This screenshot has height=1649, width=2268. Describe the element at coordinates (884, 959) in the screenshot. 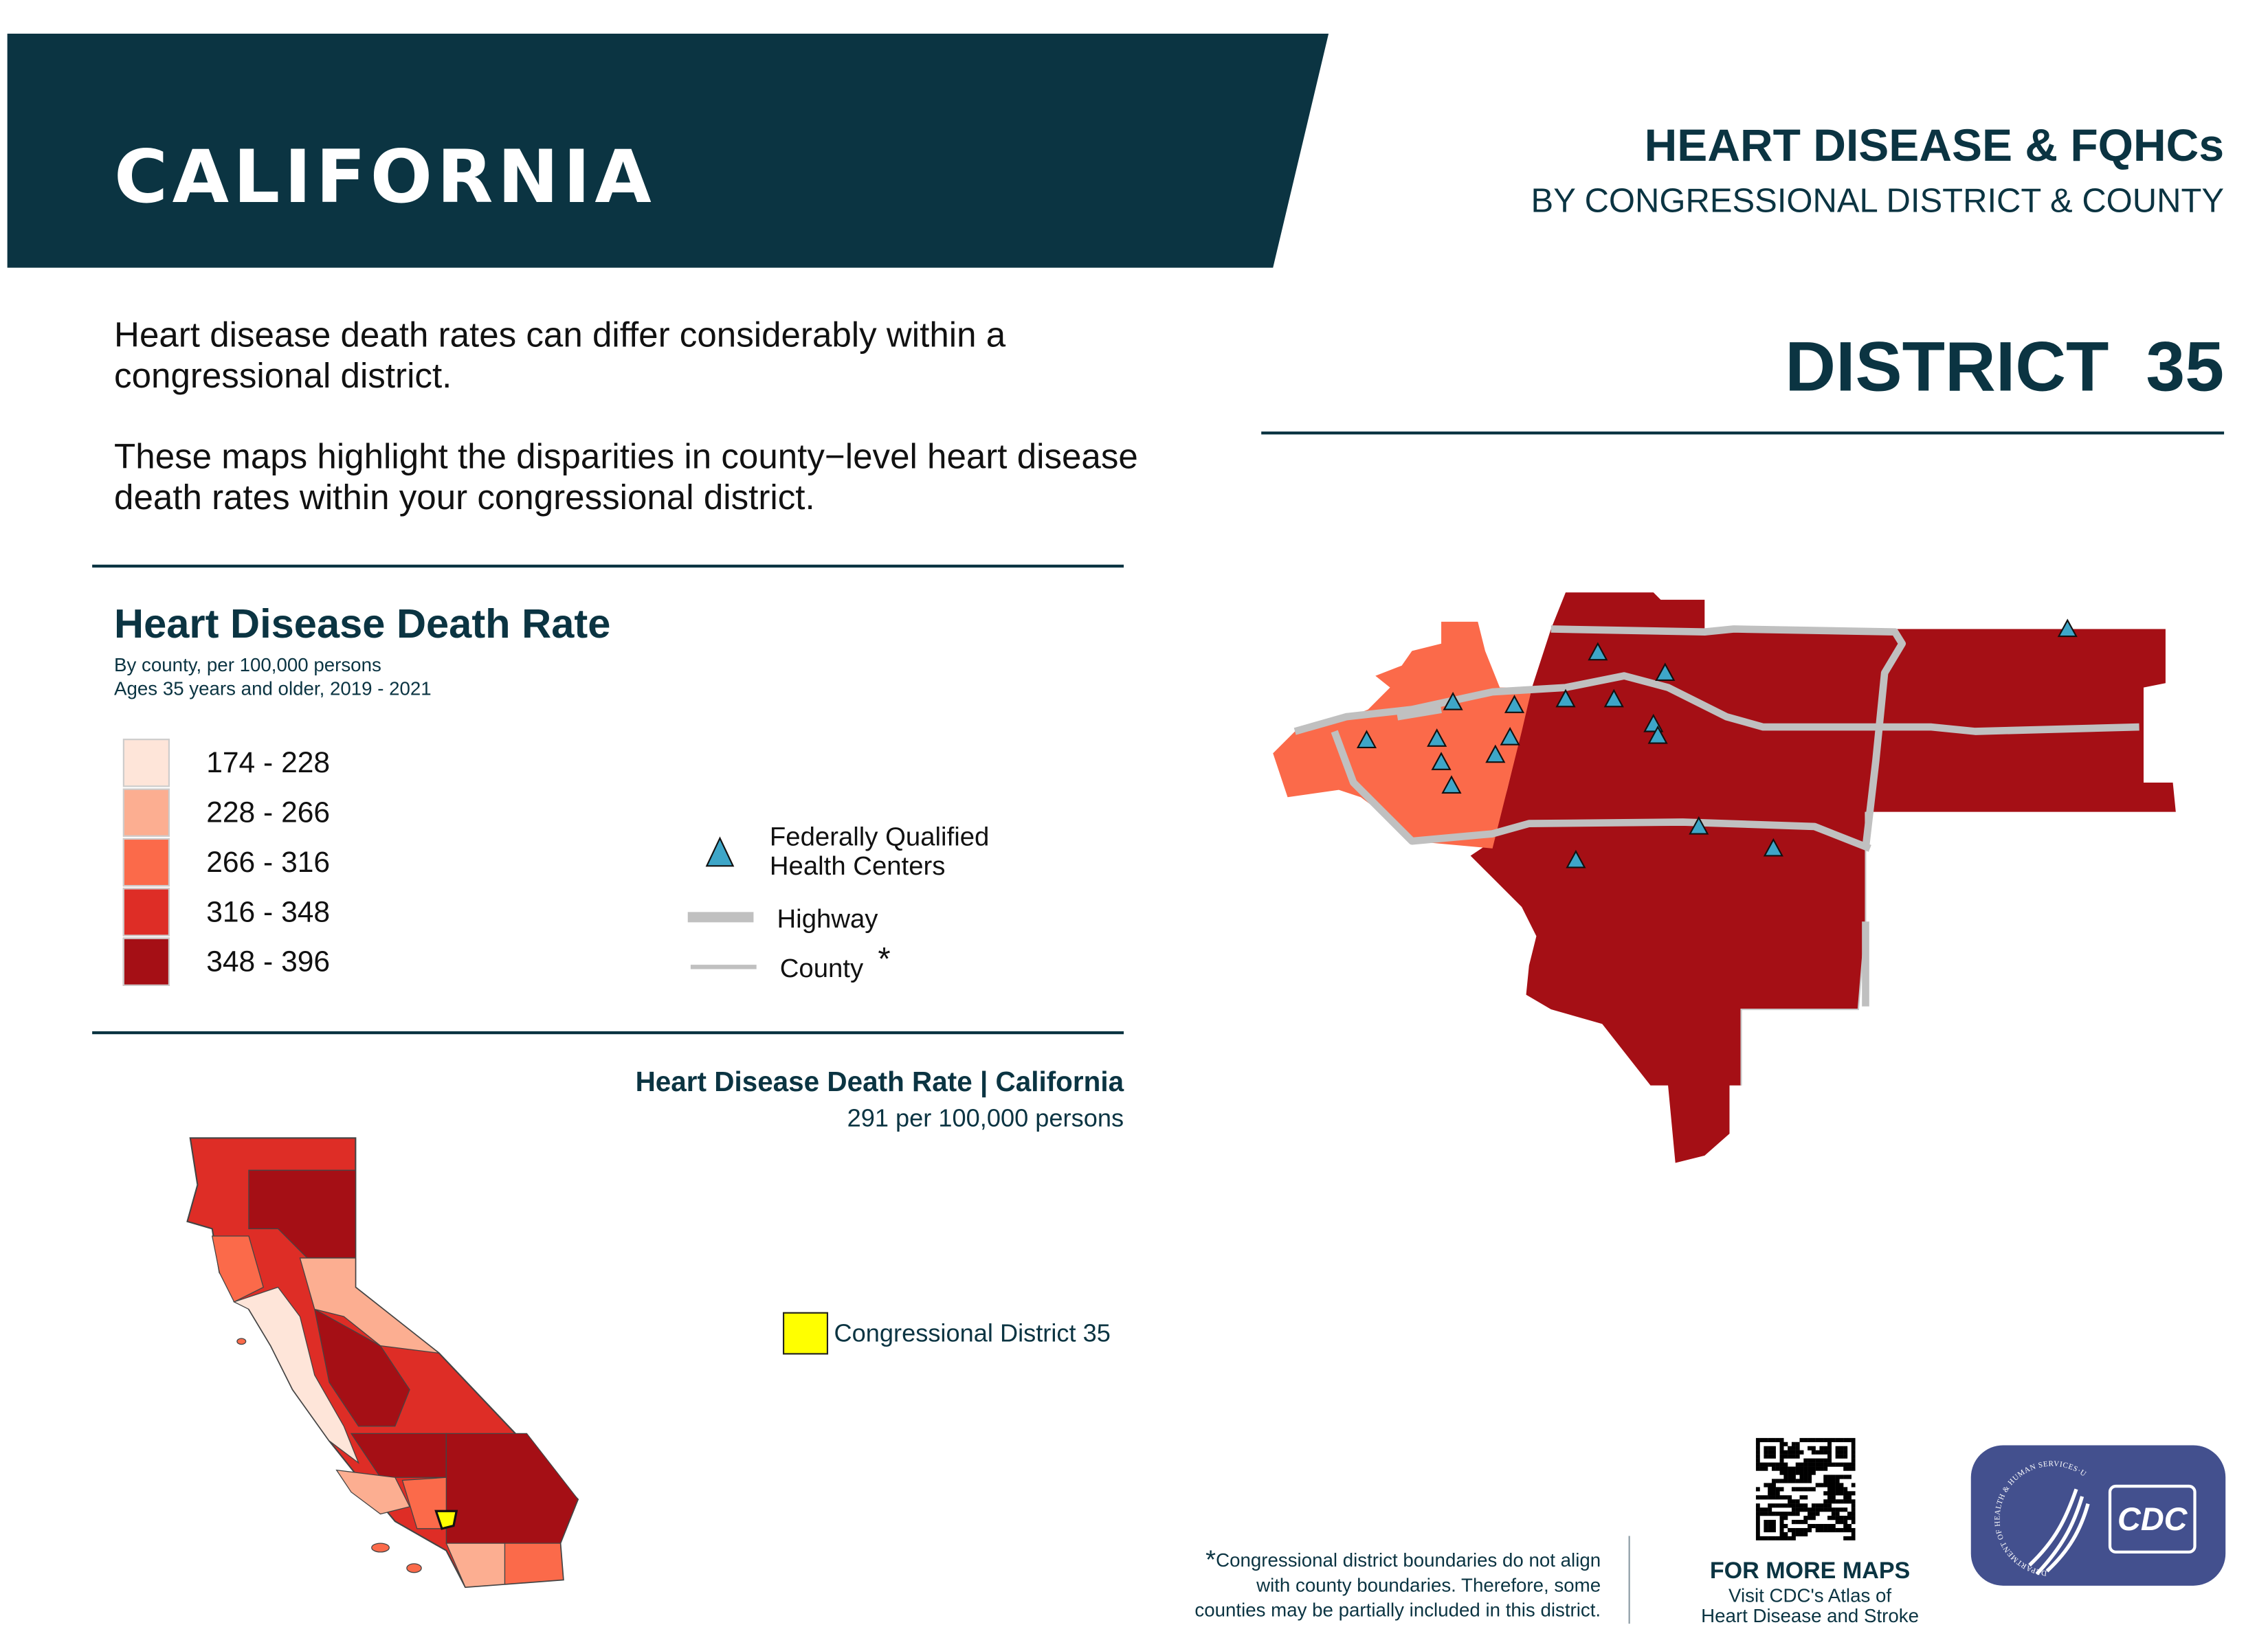

I see `asterisk: *` at that location.